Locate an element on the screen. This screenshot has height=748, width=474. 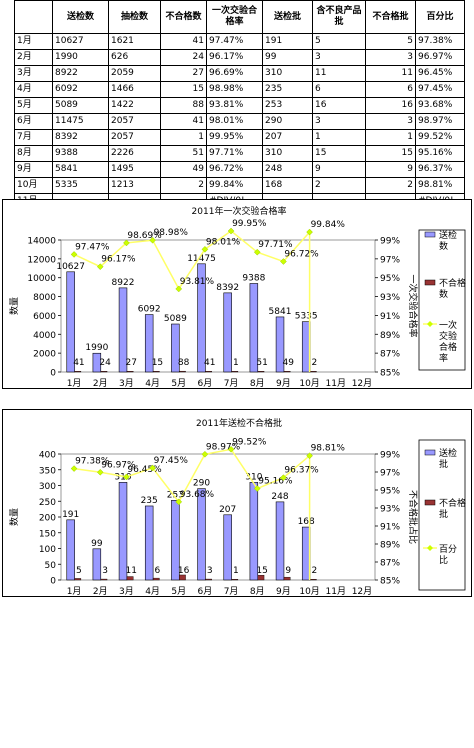
table-cell: 5 is located at coordinates (339, 41).